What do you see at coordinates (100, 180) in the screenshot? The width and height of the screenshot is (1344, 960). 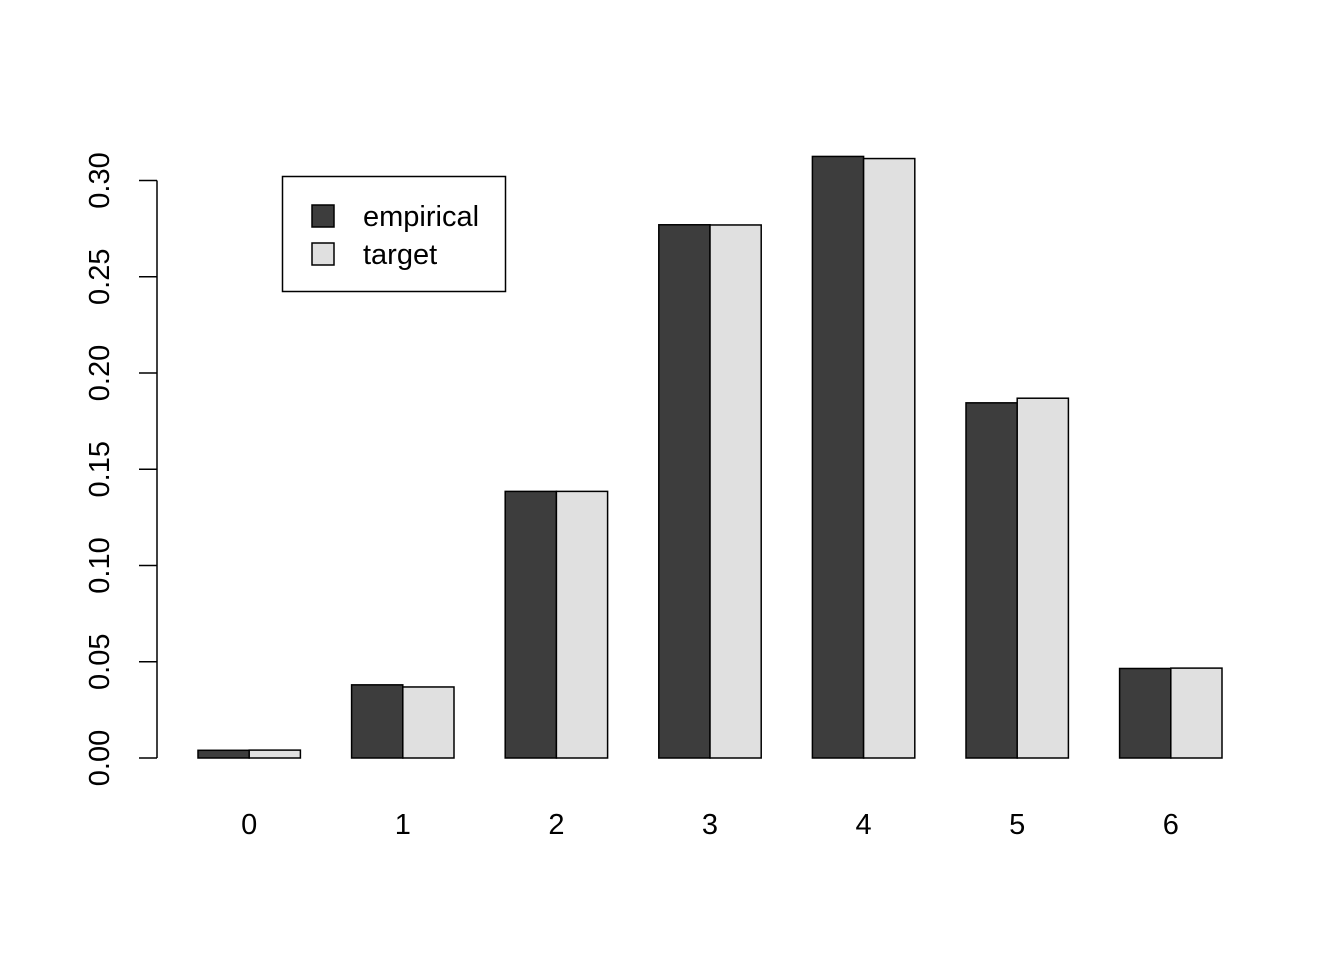 I see `y-tick-label: 0.30` at bounding box center [100, 180].